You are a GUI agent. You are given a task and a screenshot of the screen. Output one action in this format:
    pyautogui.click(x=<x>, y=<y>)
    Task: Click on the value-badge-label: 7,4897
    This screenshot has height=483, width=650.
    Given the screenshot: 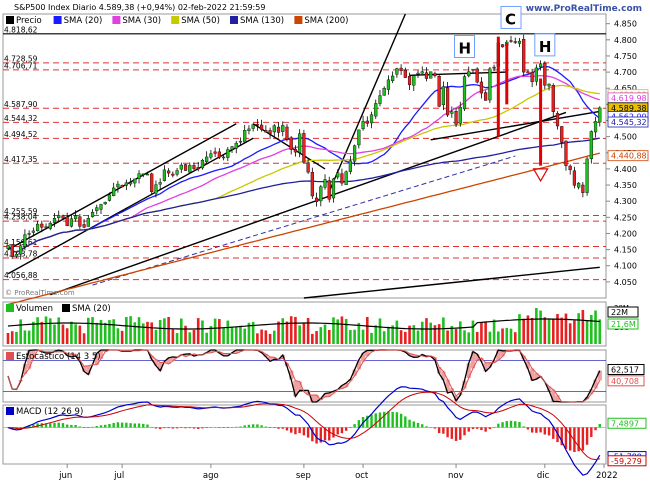 What is the action you would take?
    pyautogui.click(x=625, y=423)
    